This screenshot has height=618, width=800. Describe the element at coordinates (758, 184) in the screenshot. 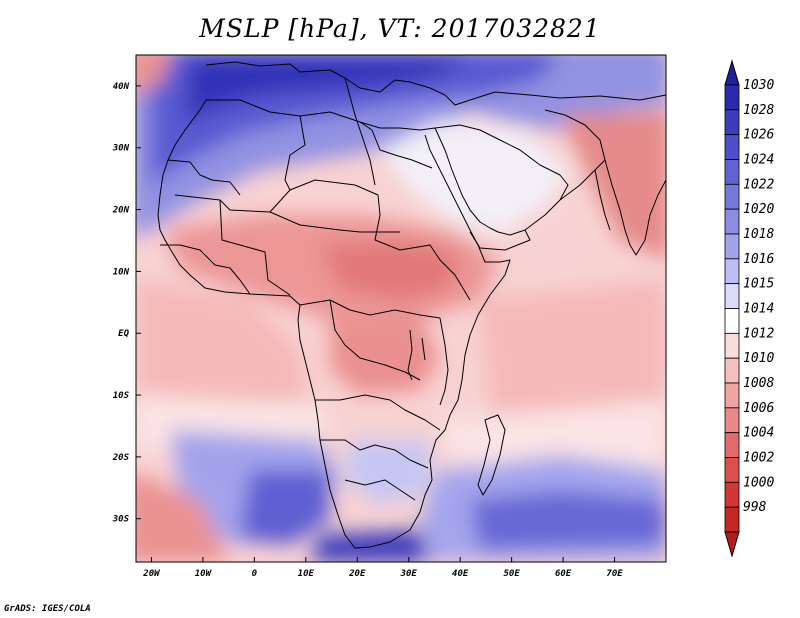

I see `colorbar-label: 1022` at that location.